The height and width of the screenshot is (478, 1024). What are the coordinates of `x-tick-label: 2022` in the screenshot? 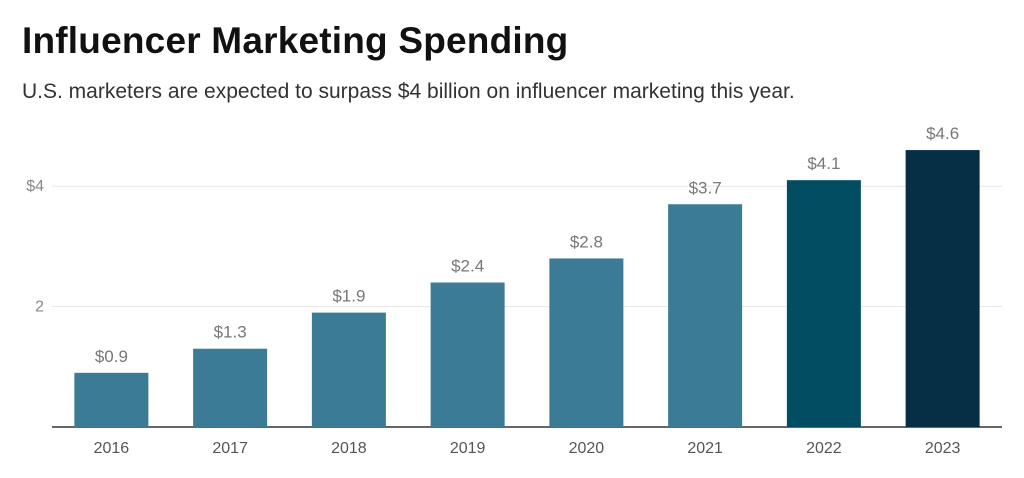 It's located at (824, 448).